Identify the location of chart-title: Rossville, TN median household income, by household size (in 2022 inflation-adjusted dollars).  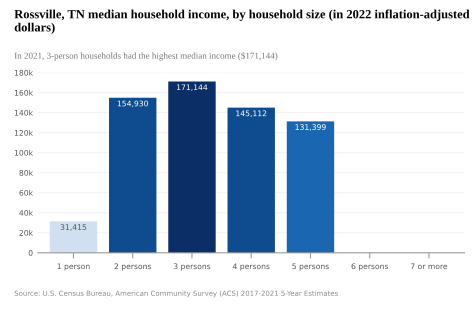
(242, 21).